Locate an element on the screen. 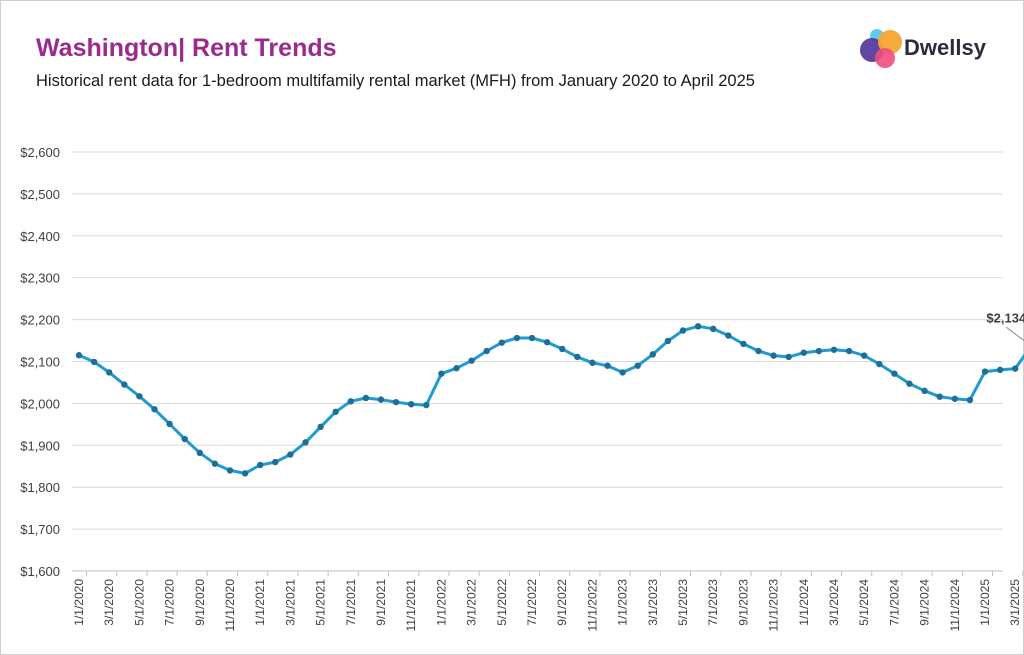 The image size is (1024, 655). y-tick-label: $2,600 is located at coordinates (40, 152).